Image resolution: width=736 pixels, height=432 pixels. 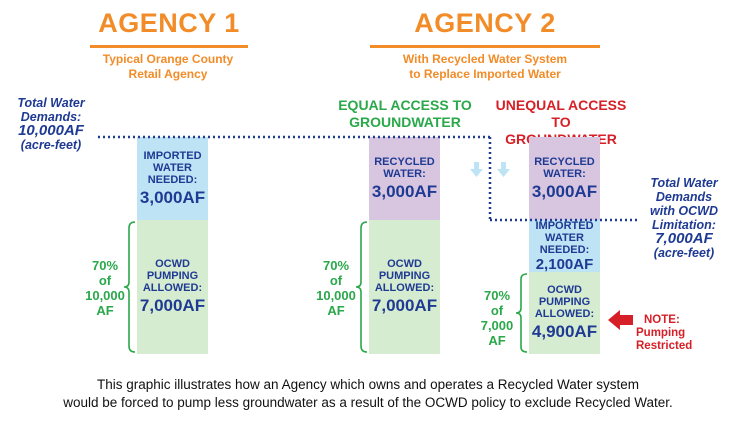 I want to click on agency1-pct-label: 70% of 10,000 AF, so click(x=105, y=288).